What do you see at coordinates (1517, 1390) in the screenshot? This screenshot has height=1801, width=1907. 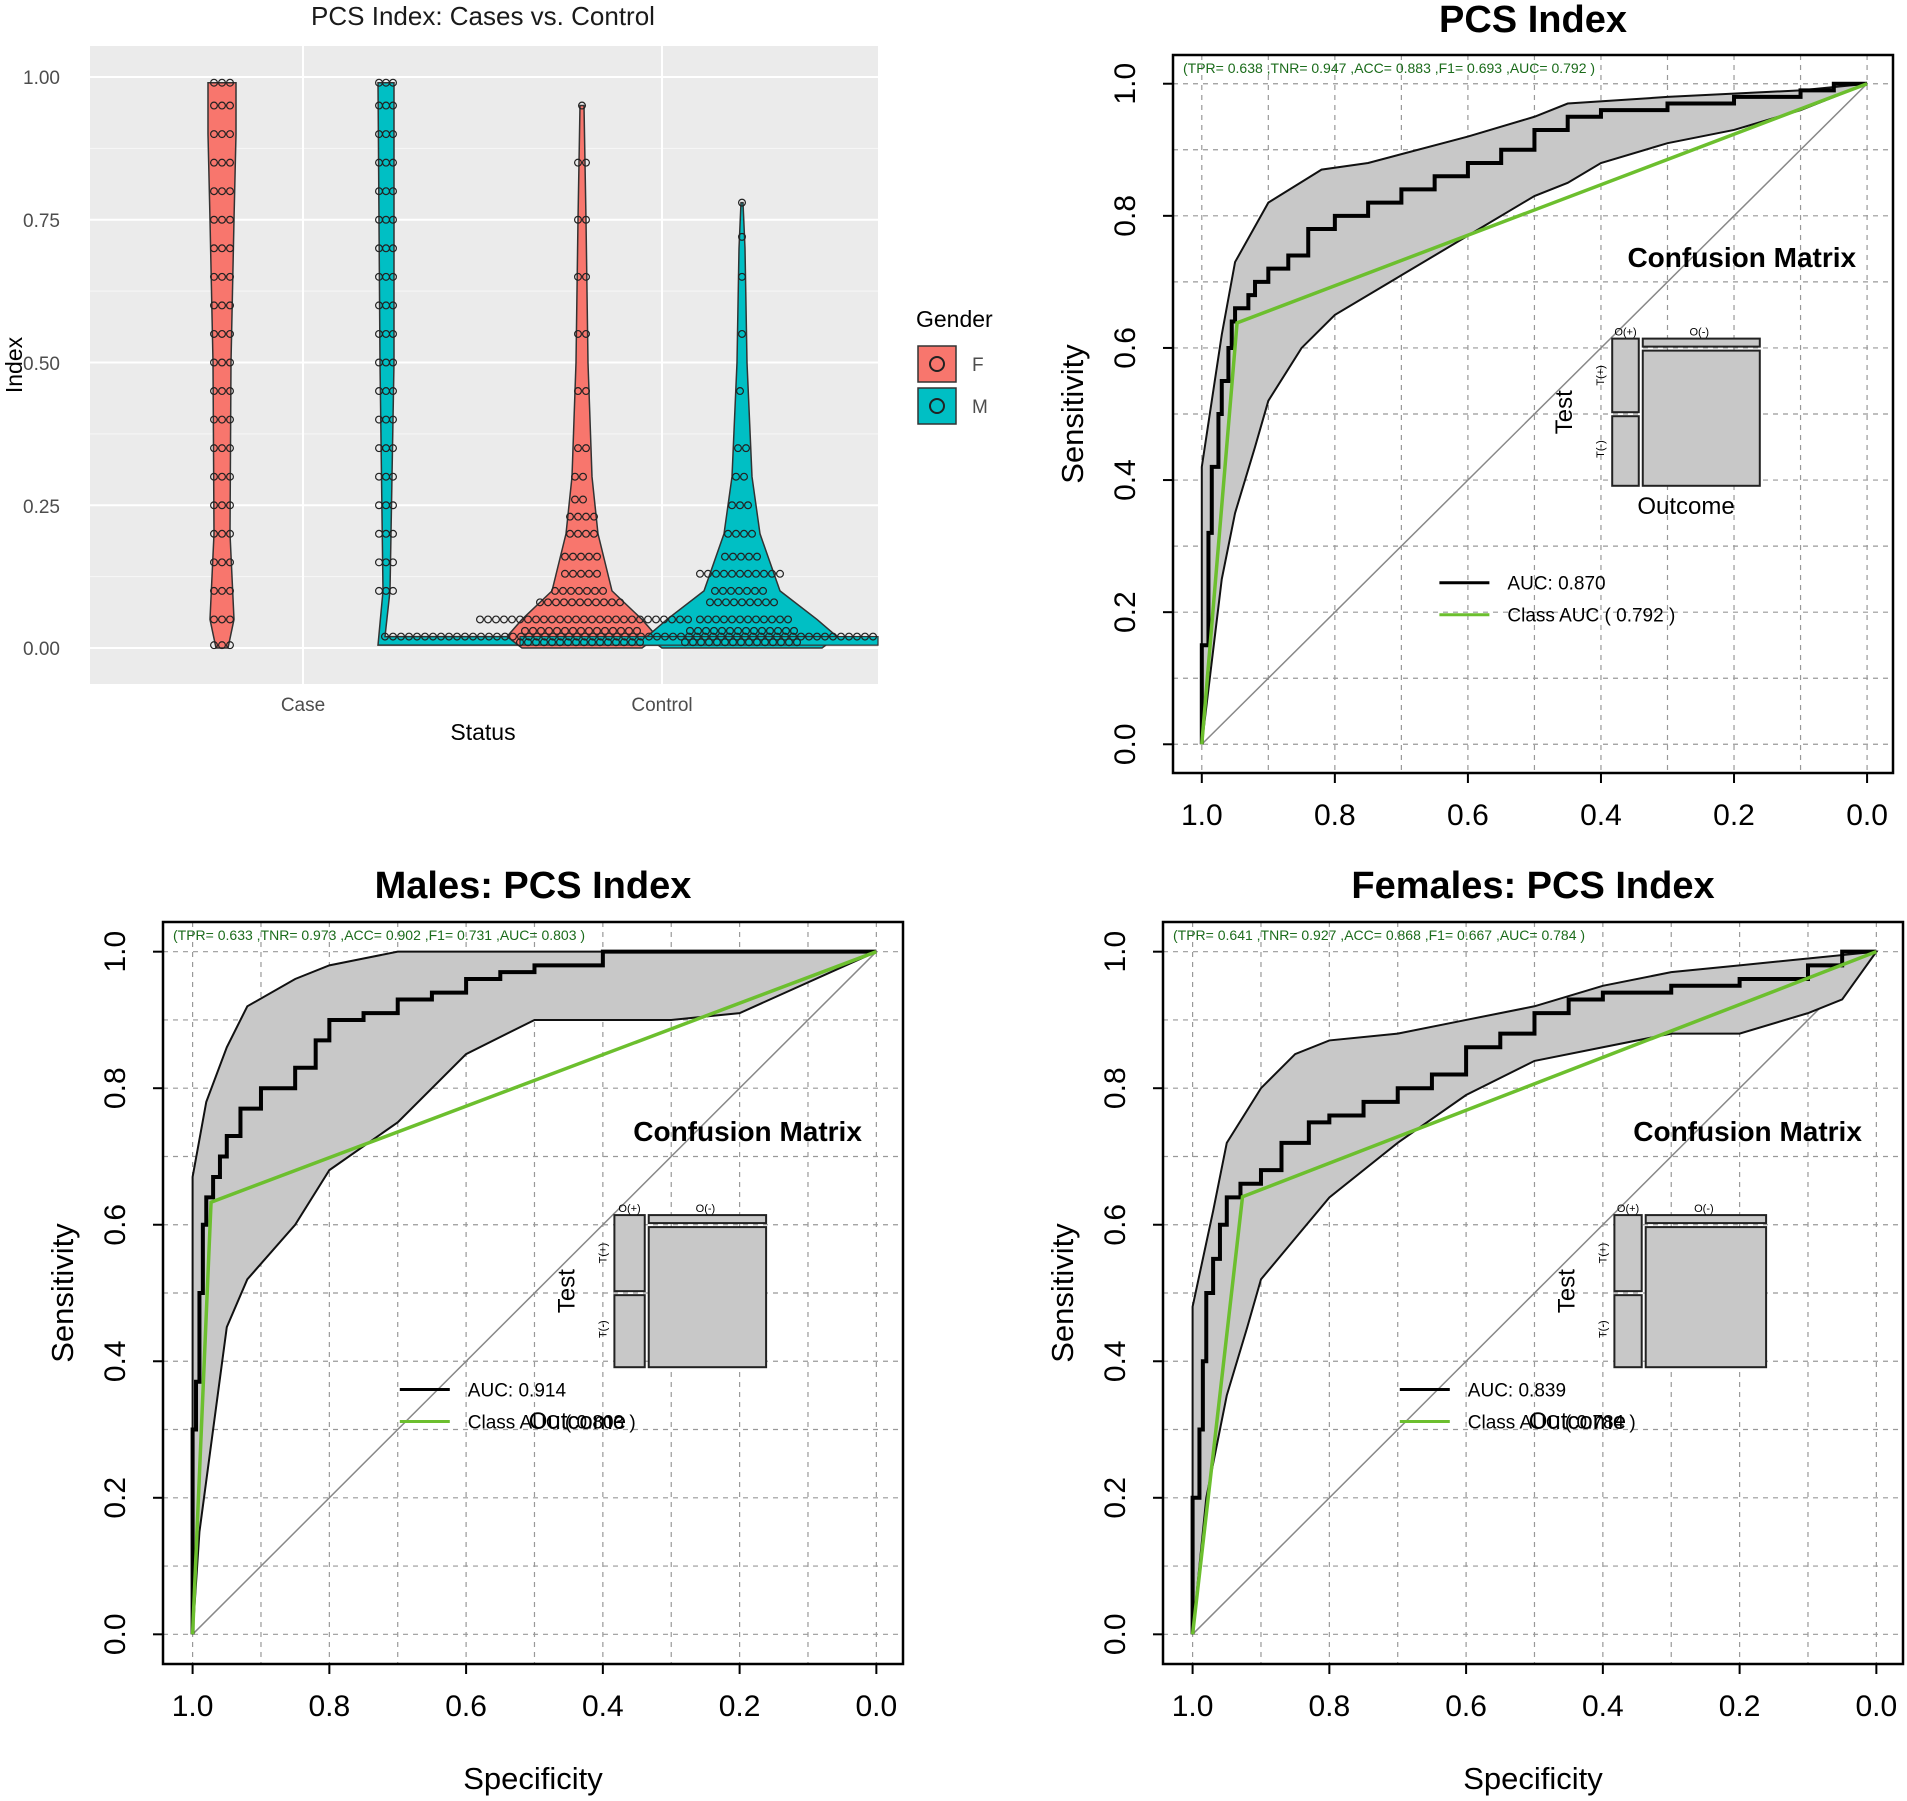 I see `legend-label-auc: AUC: 0.839` at bounding box center [1517, 1390].